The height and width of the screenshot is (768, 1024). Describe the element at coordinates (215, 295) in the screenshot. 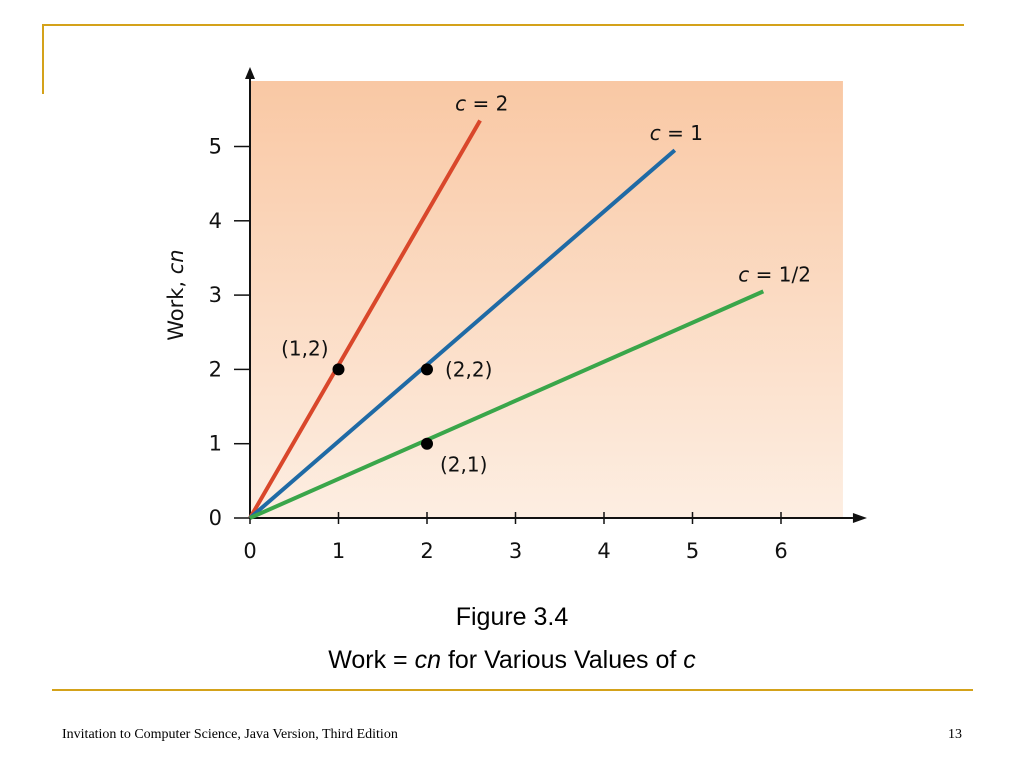

I see `y-tick-label: 3` at that location.